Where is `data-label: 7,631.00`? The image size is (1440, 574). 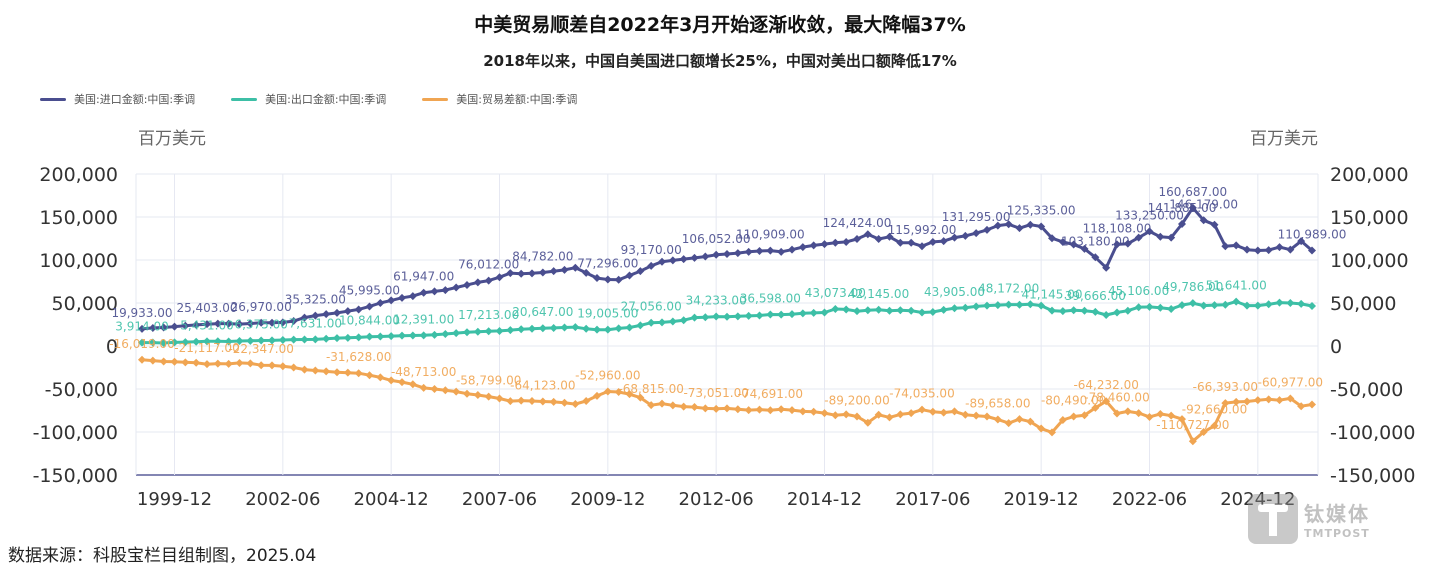
data-label: 7,631.00 is located at coordinates (315, 323).